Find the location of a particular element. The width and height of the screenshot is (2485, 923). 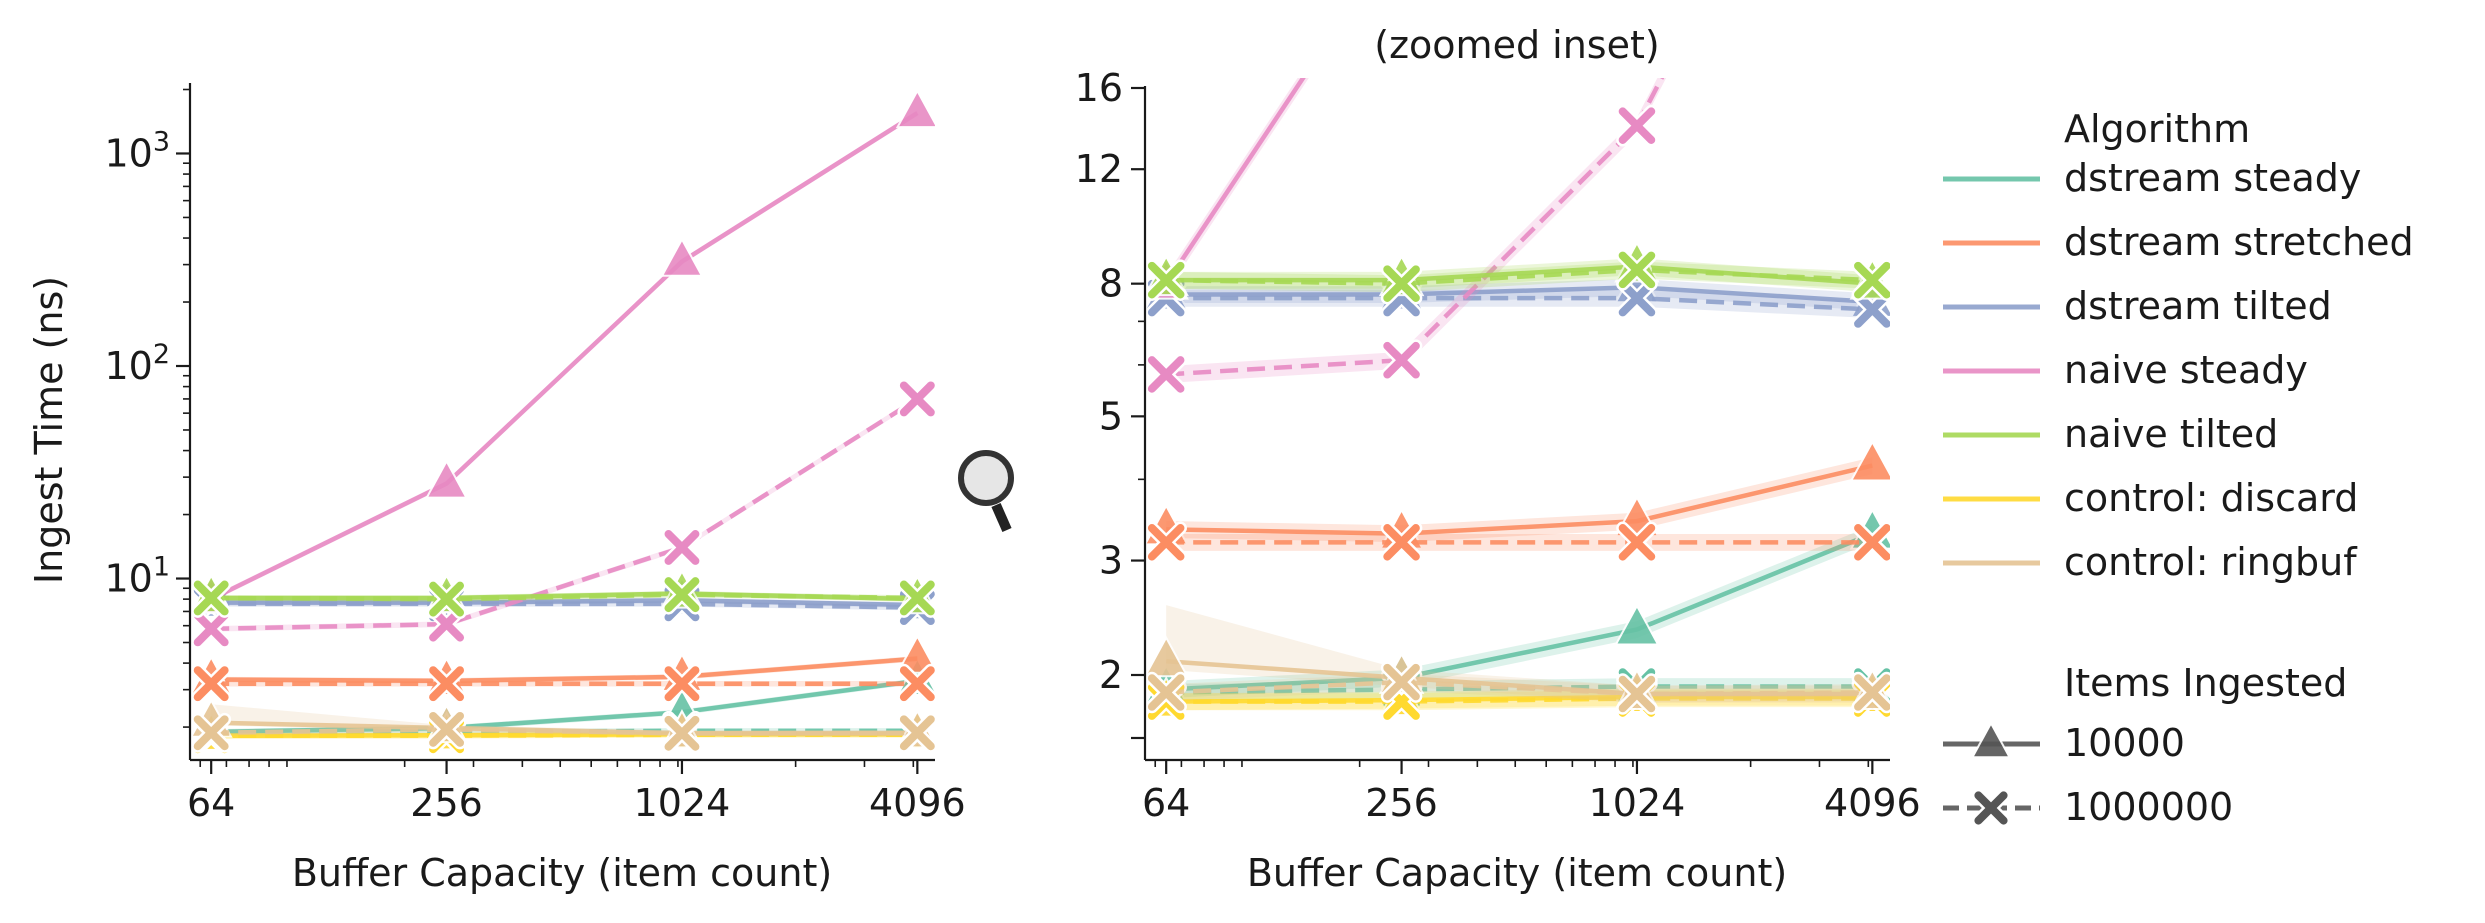

inset-series-dstream-tilted-10000-line is located at coordinates (1519, 294).